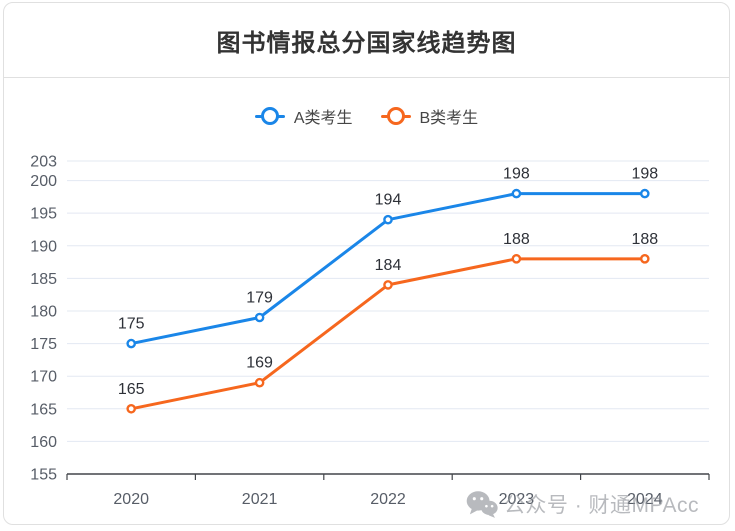 This screenshot has width=735, height=531. What do you see at coordinates (43, 377) in the screenshot?
I see `y-tick-label: 170` at bounding box center [43, 377].